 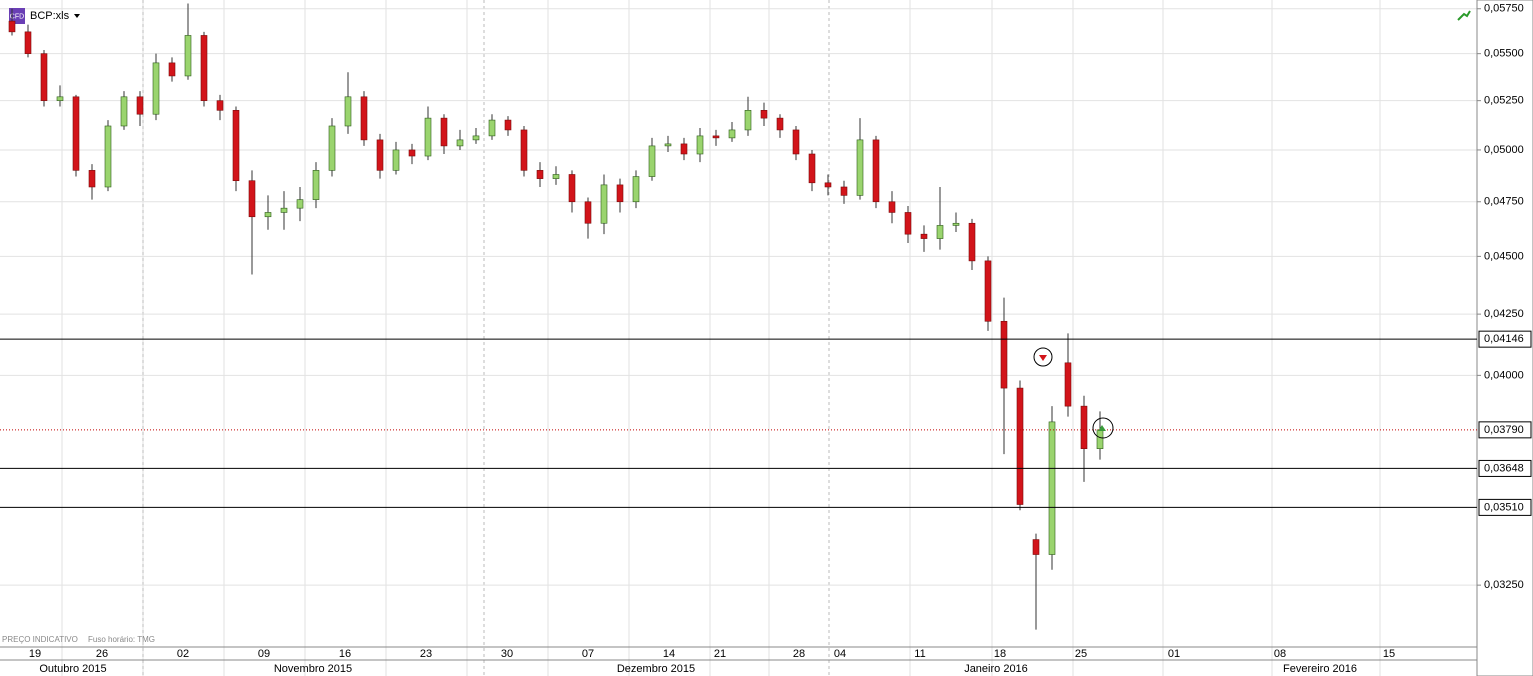 I want to click on x-tick-label: 04, so click(x=840, y=654).